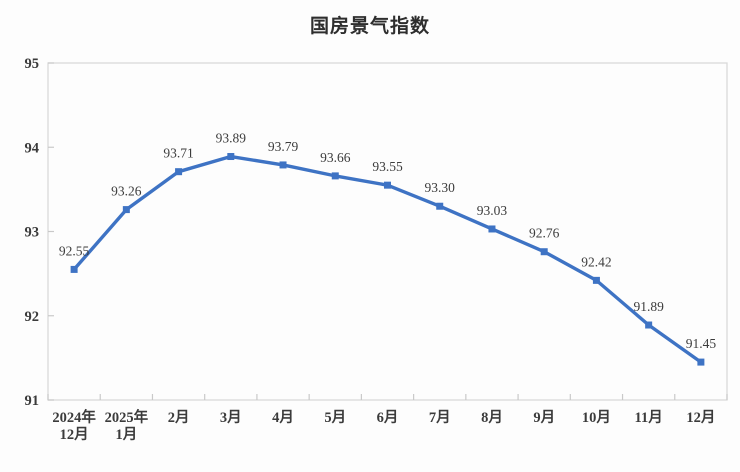 Image resolution: width=740 pixels, height=472 pixels. I want to click on y-axis-label: 91, so click(32, 401).